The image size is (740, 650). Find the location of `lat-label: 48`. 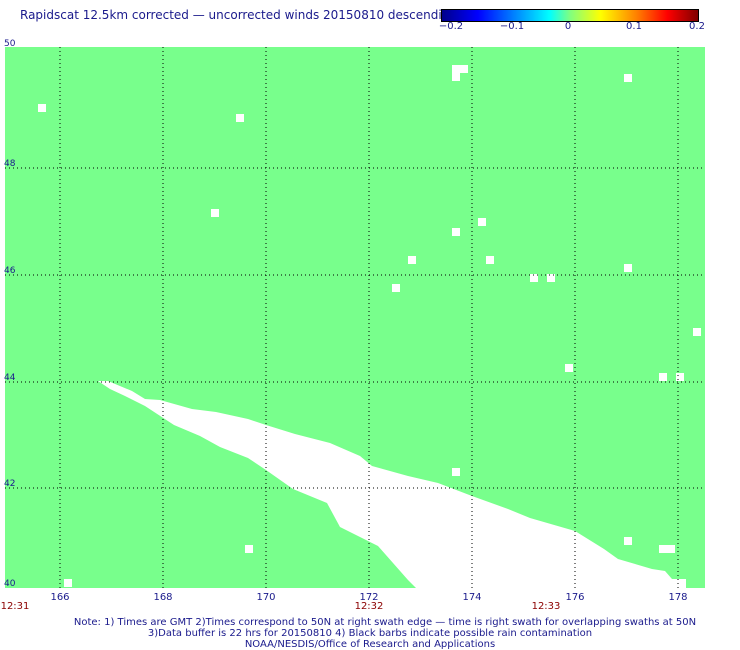

lat-label: 48 is located at coordinates (10, 164).